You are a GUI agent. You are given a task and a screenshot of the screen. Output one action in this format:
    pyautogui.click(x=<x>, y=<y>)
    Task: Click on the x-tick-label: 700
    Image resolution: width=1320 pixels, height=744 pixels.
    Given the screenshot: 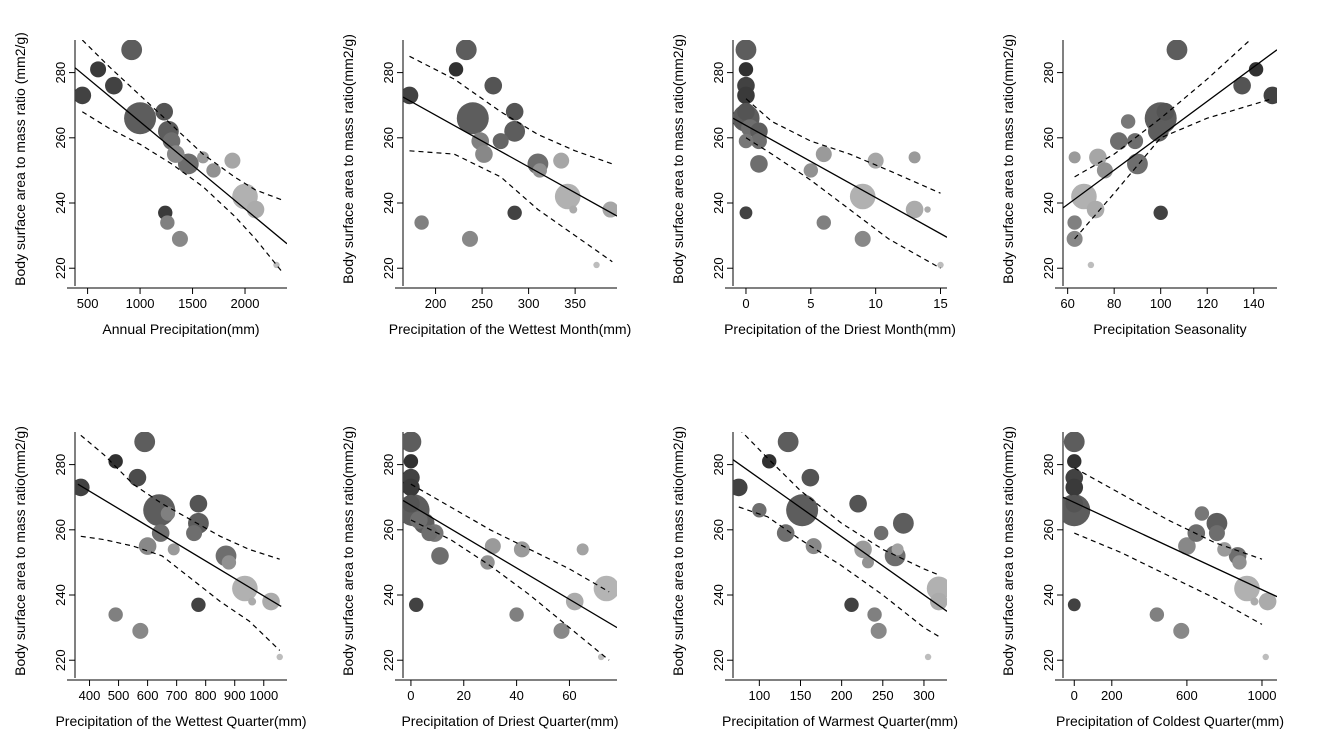 What is the action you would take?
    pyautogui.click(x=177, y=695)
    